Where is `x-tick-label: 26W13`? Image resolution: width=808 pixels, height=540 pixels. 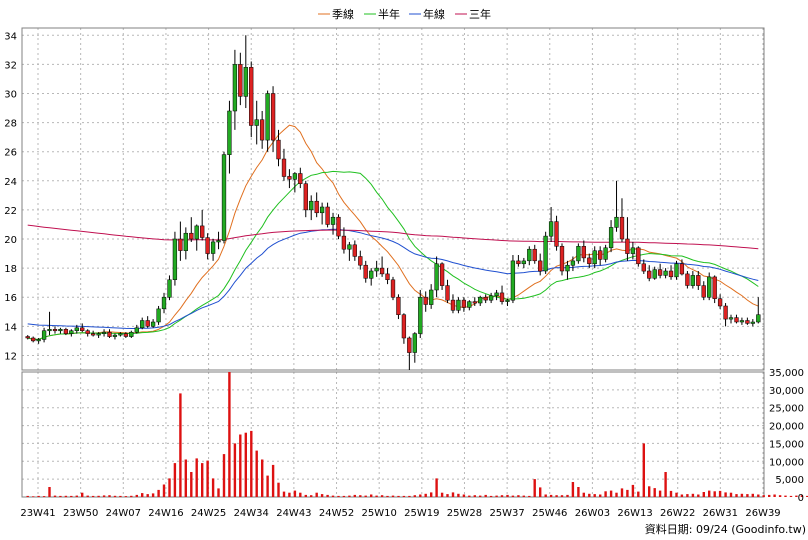 x-tick-label: 26W13 is located at coordinates (634, 513).